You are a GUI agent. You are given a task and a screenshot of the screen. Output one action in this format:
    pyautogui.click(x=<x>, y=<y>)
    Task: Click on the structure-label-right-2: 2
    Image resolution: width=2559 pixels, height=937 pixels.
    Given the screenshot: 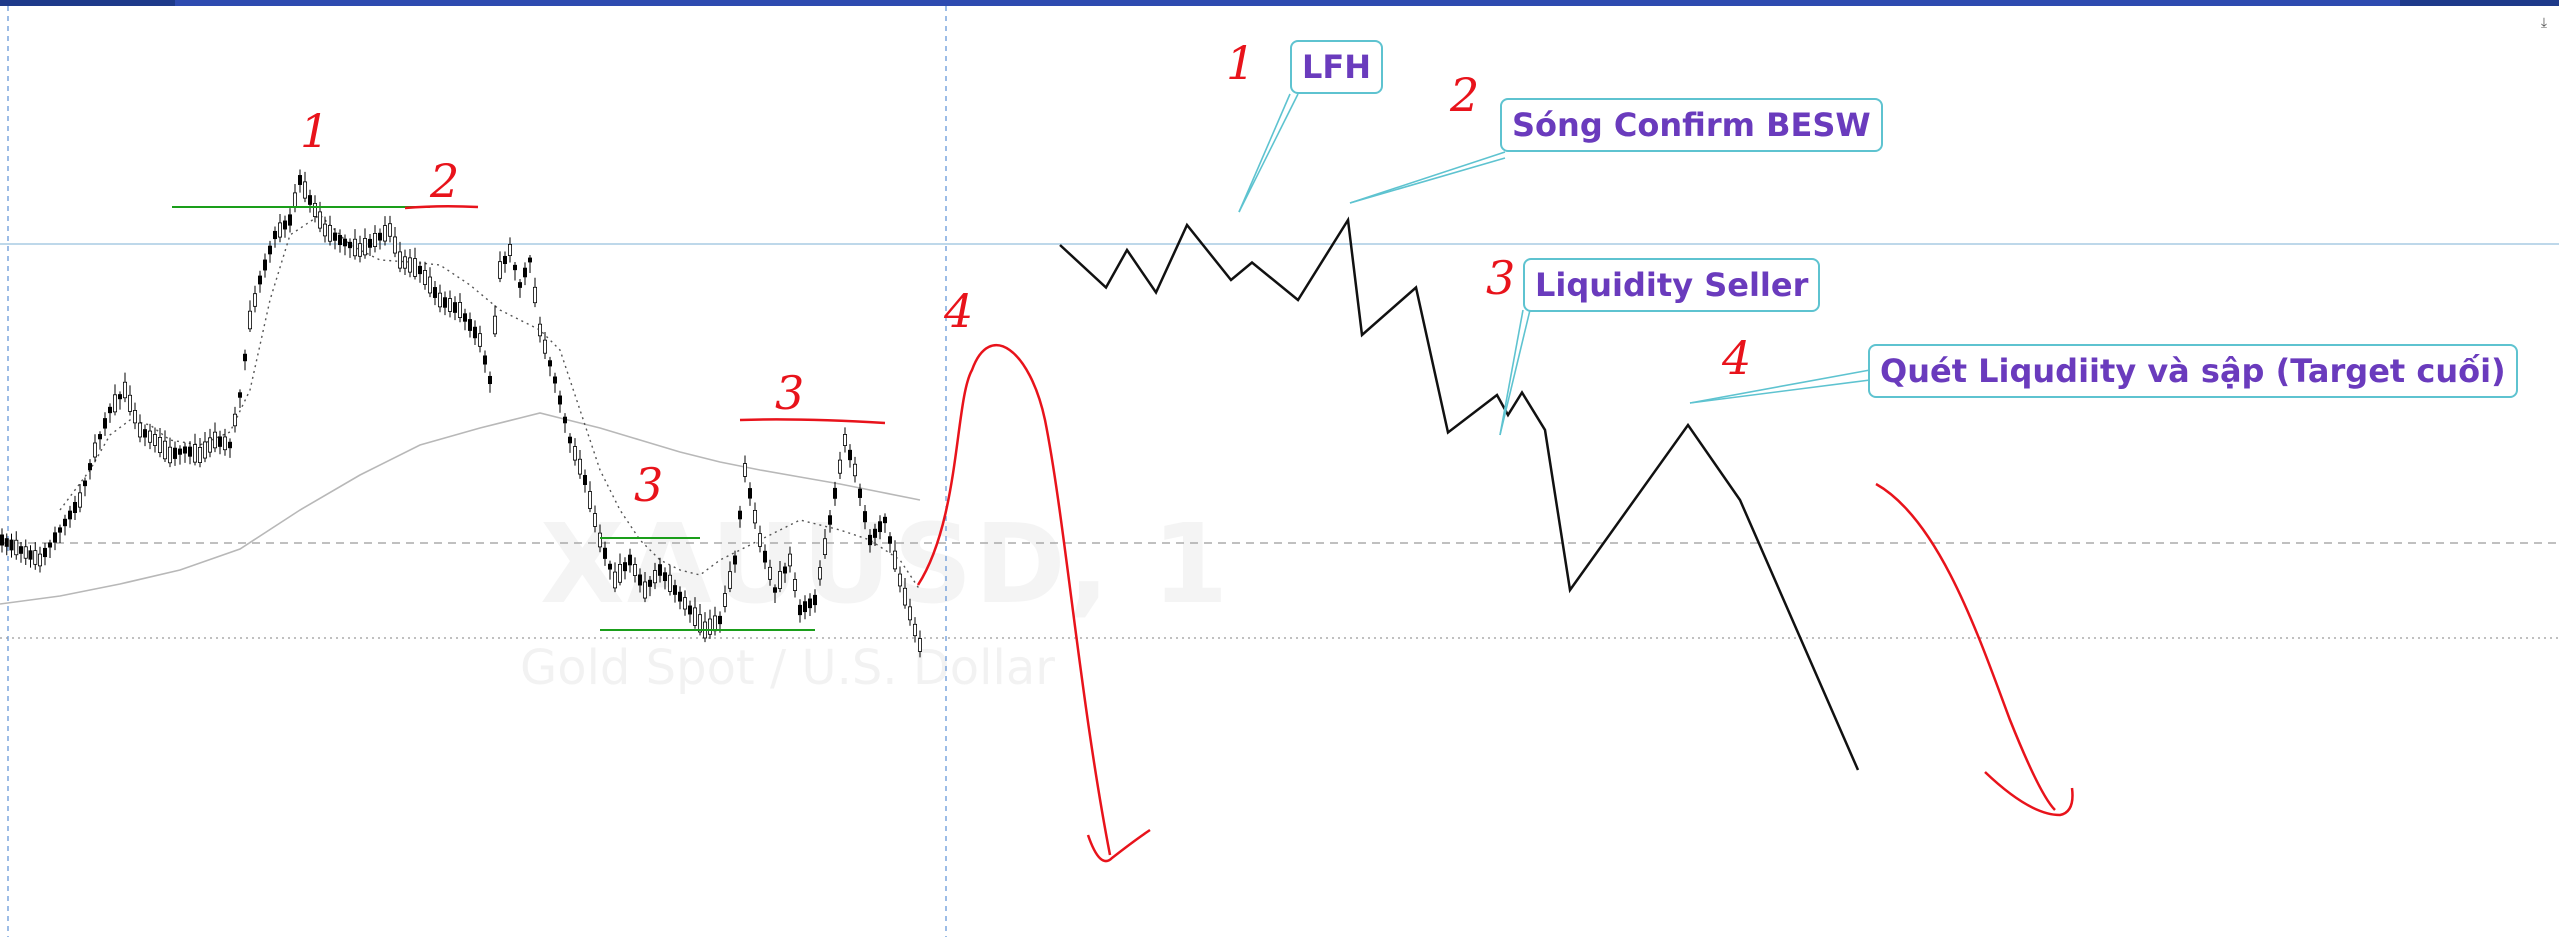 What is the action you would take?
    pyautogui.click(x=1465, y=95)
    